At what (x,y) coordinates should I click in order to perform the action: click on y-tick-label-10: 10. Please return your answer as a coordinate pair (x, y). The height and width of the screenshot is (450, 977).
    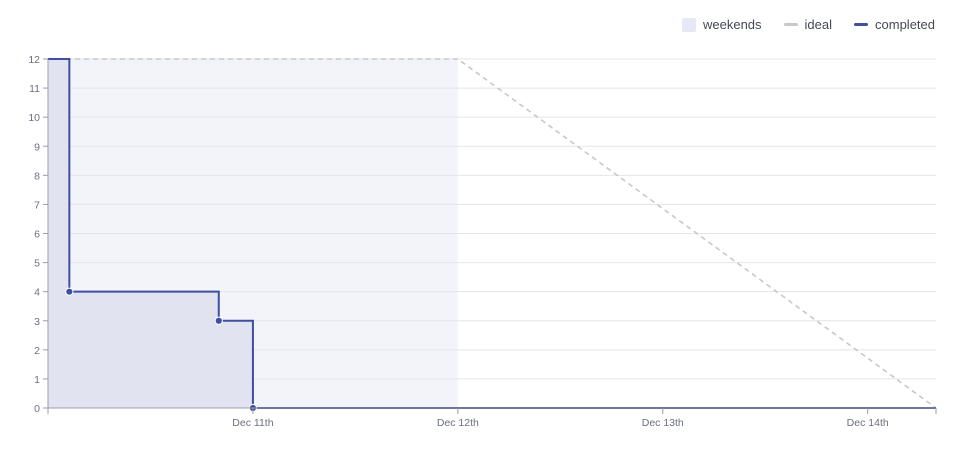
    Looking at the image, I should click on (34, 118).